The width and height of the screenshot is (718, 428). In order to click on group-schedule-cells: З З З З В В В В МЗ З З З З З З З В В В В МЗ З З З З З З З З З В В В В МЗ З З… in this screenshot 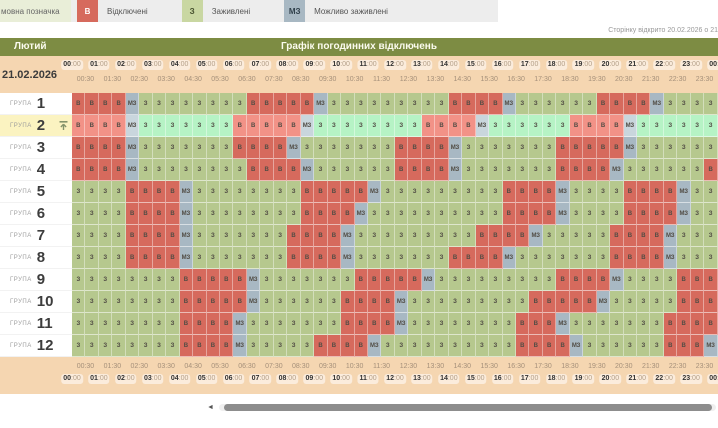, I will do `click(395, 236)`.